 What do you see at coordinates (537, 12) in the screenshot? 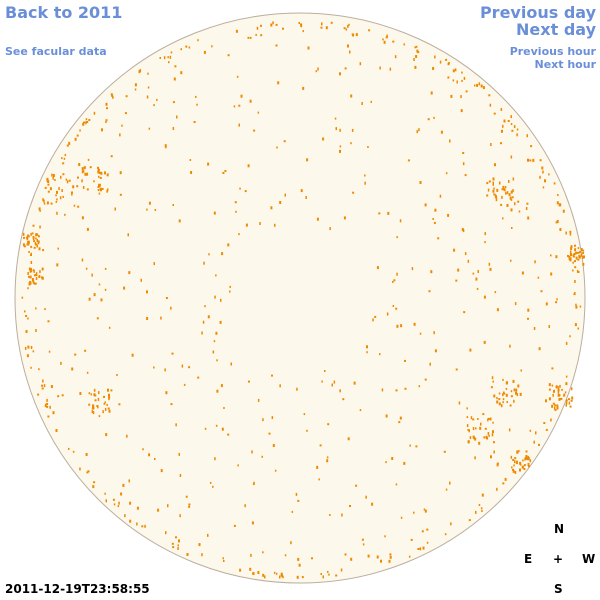
I see `previous-day-link: Previous day` at bounding box center [537, 12].